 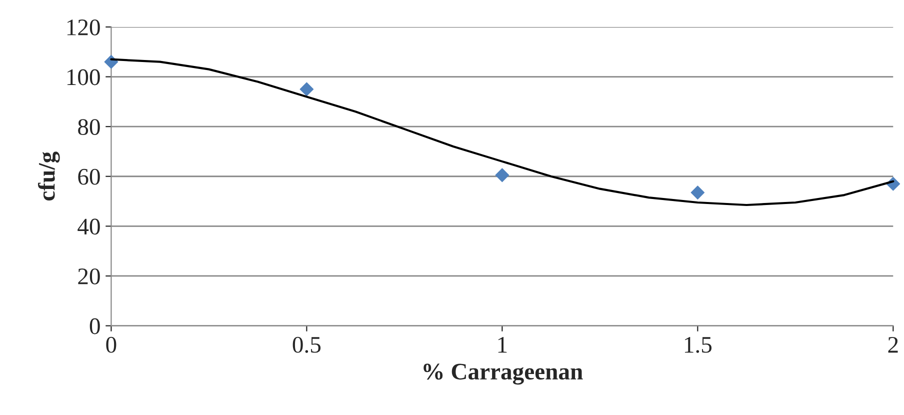 What do you see at coordinates (83, 27) in the screenshot?
I see `y-tick-label: 120` at bounding box center [83, 27].